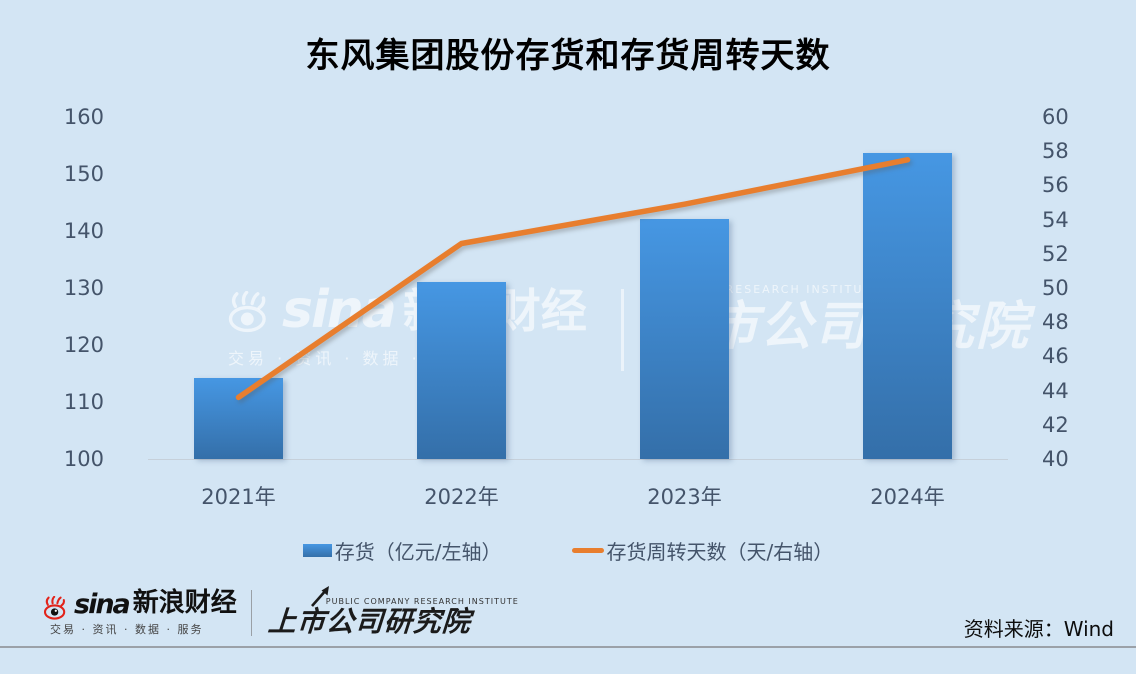  Describe the element at coordinates (251, 613) in the screenshot. I see `footer-vertical-divider` at that location.